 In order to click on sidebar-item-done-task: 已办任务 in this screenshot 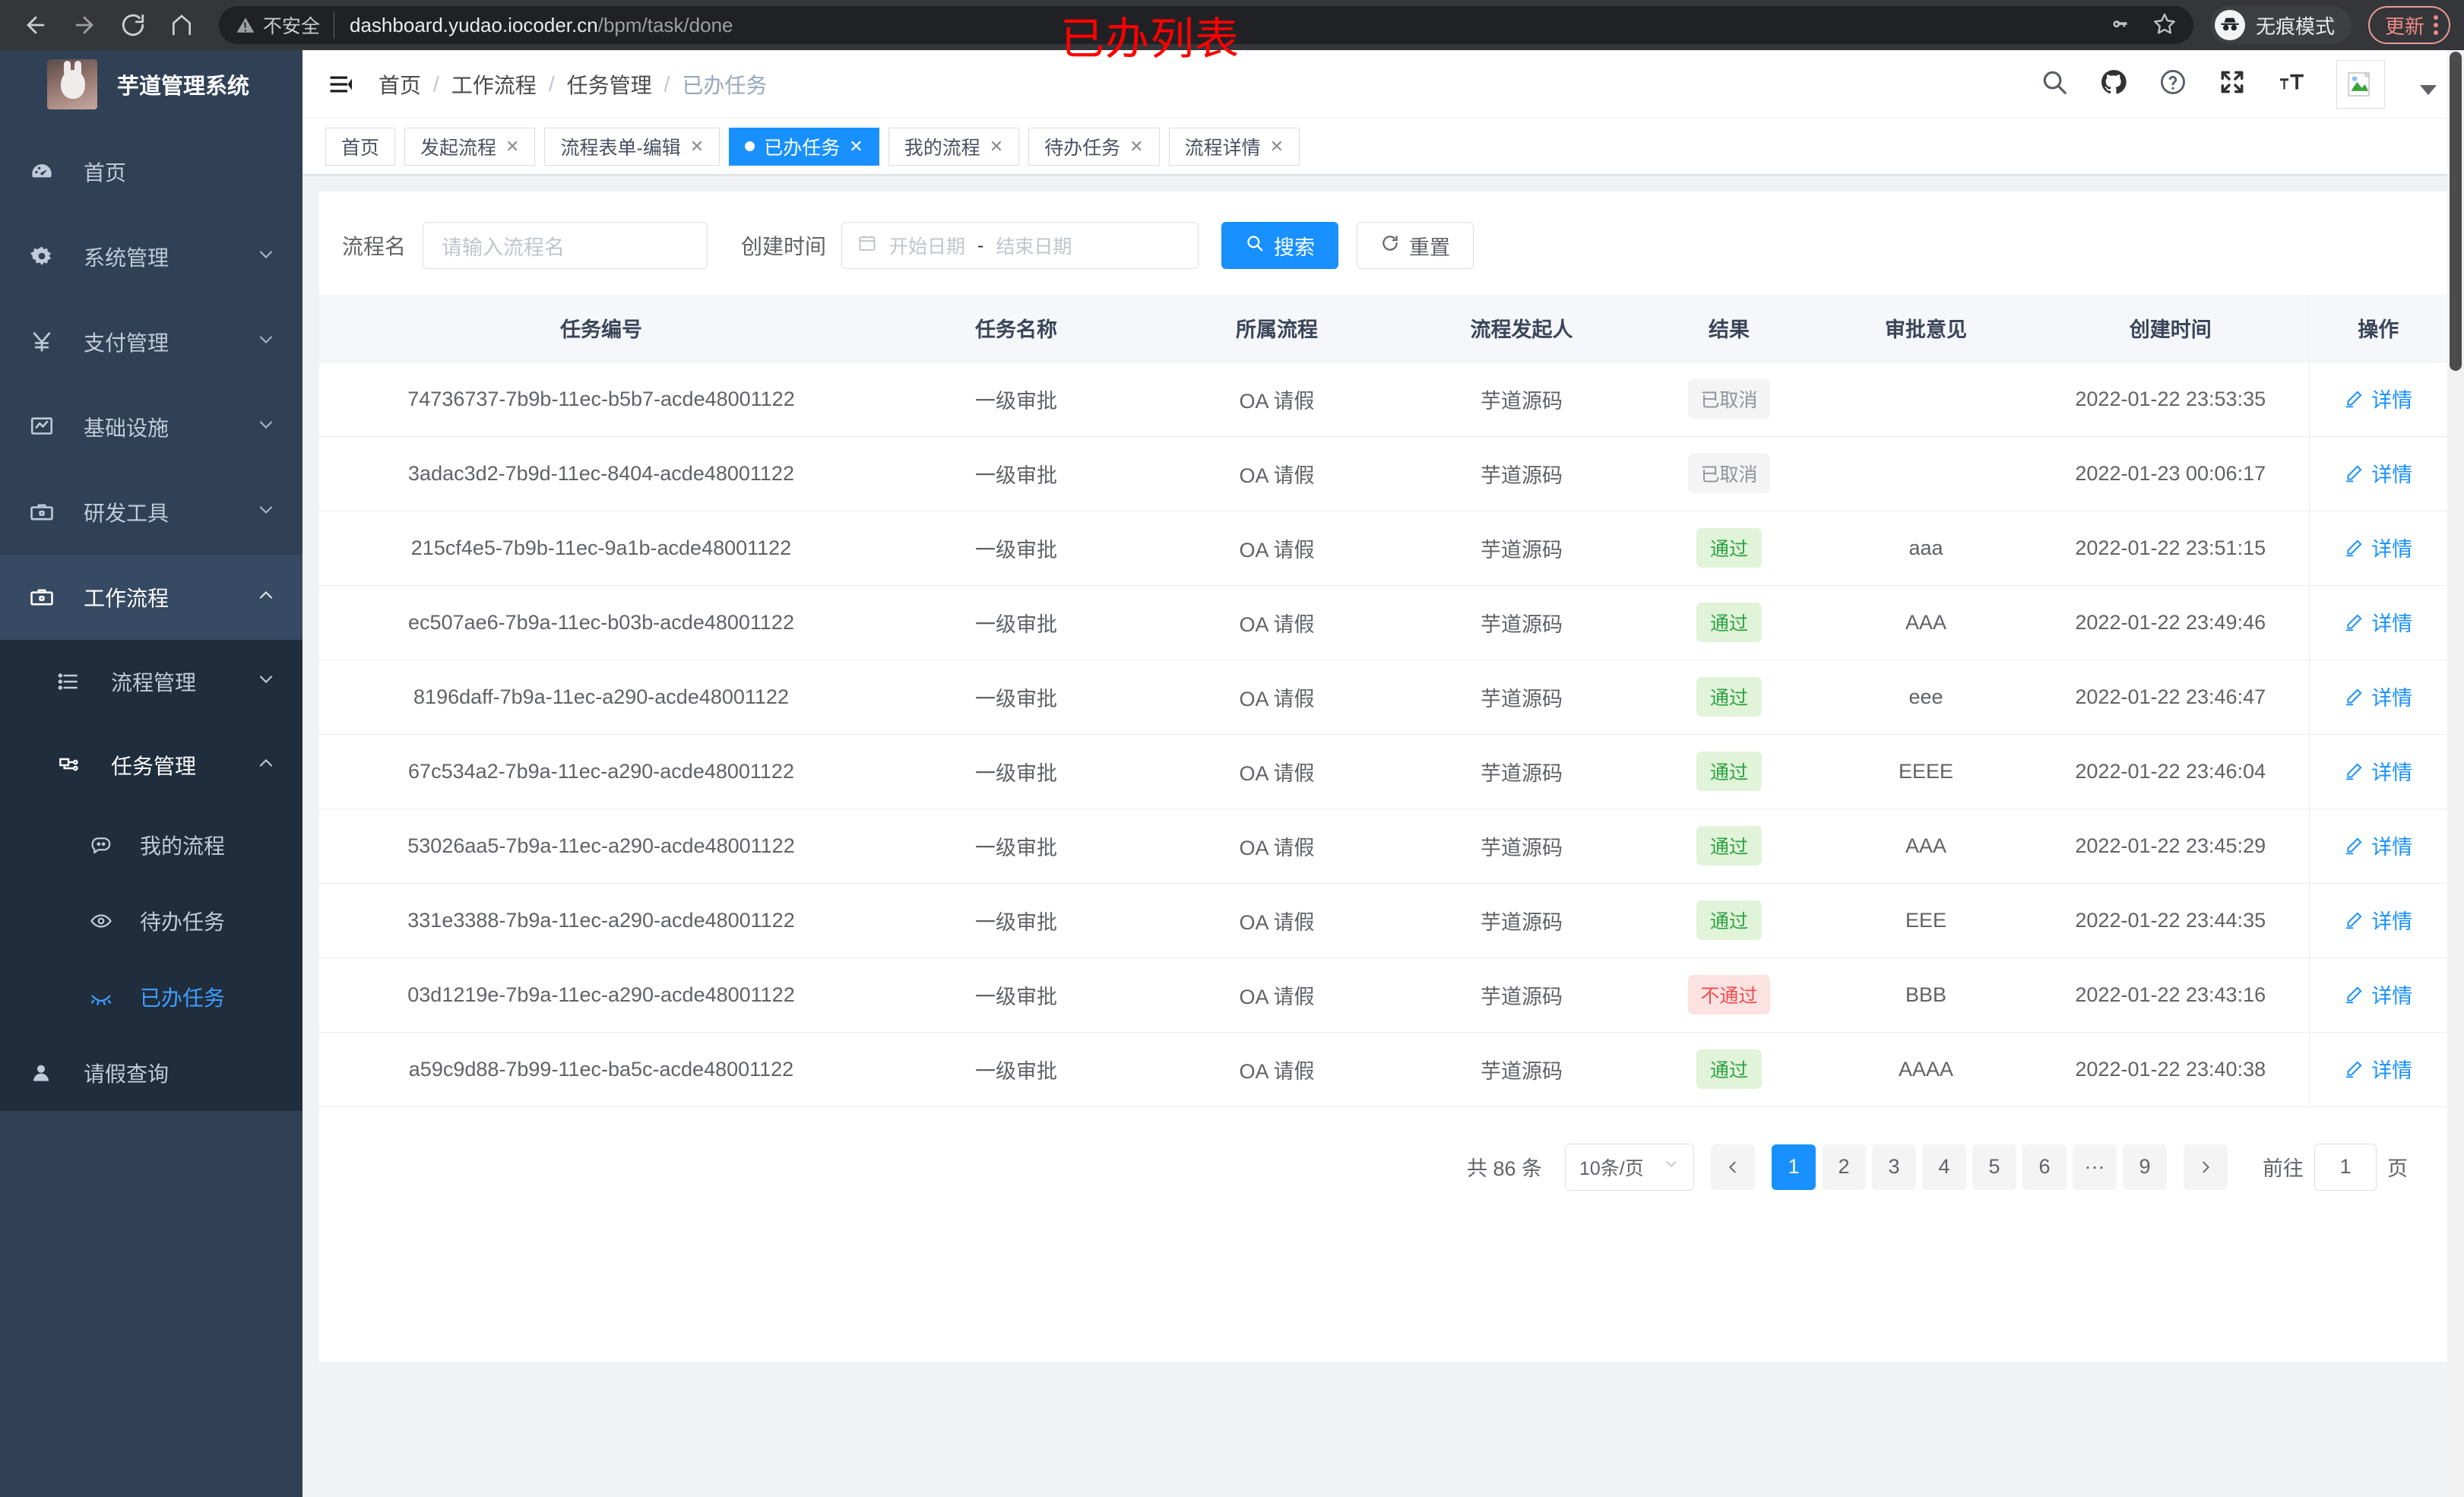, I will do `click(151, 997)`.